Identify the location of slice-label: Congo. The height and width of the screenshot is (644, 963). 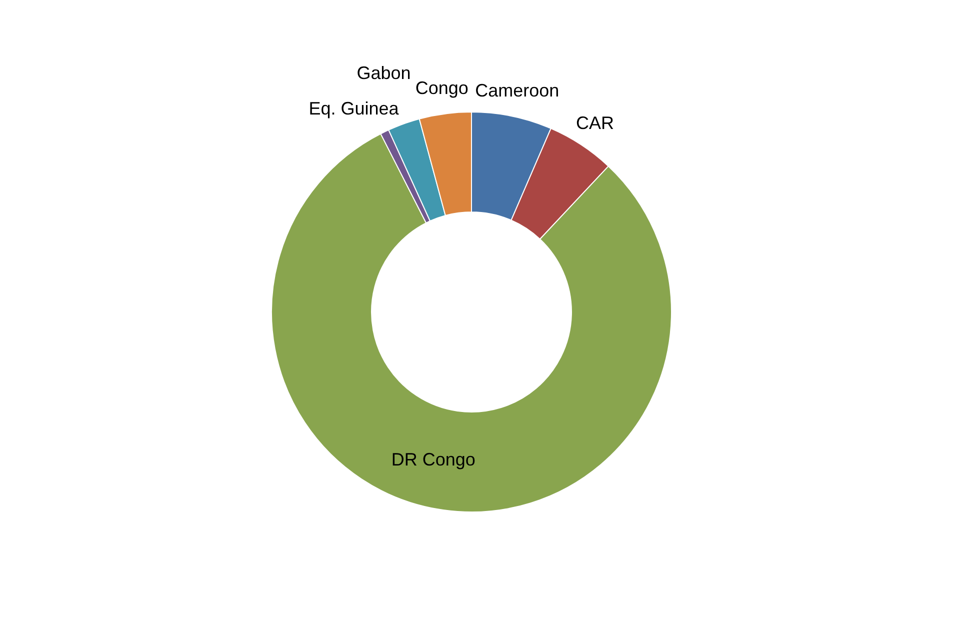
(441, 88).